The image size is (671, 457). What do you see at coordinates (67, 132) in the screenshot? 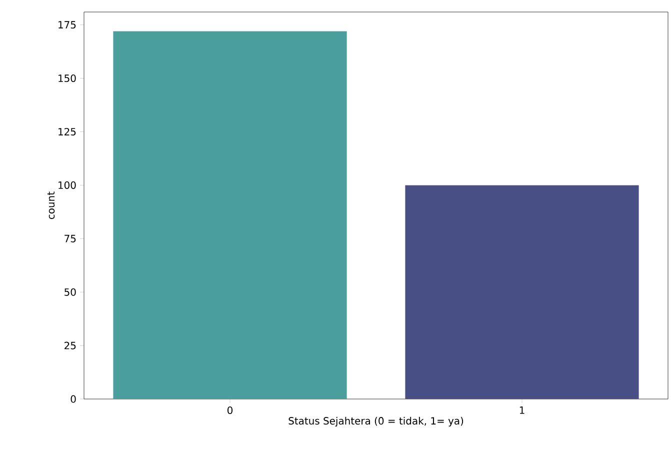
I see `y-tick-label: 125` at bounding box center [67, 132].